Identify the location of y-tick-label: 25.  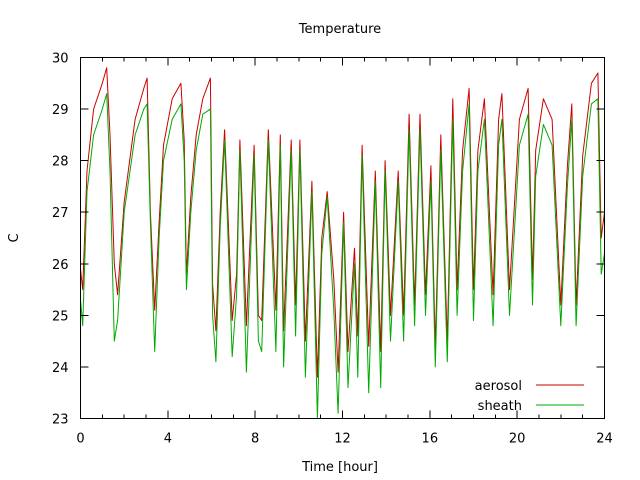
(60, 316).